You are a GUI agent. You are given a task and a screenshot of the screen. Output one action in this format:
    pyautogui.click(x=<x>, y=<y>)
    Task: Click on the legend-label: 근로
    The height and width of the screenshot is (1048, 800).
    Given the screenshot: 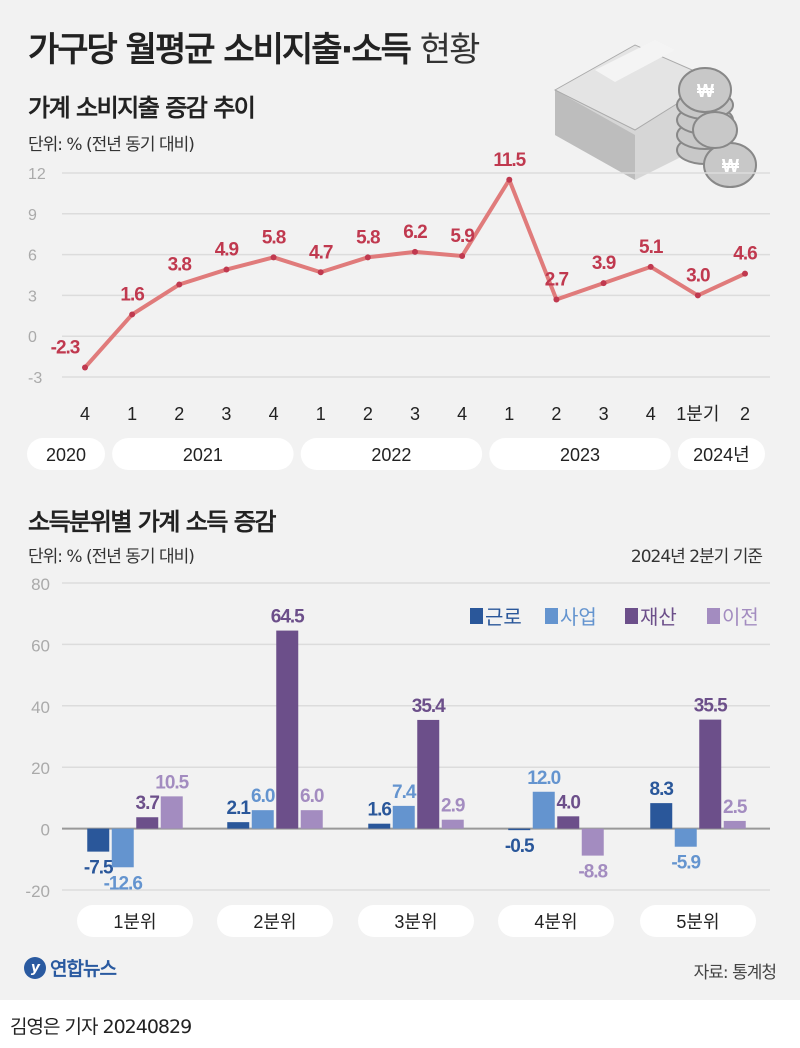 What is the action you would take?
    pyautogui.click(x=503, y=618)
    